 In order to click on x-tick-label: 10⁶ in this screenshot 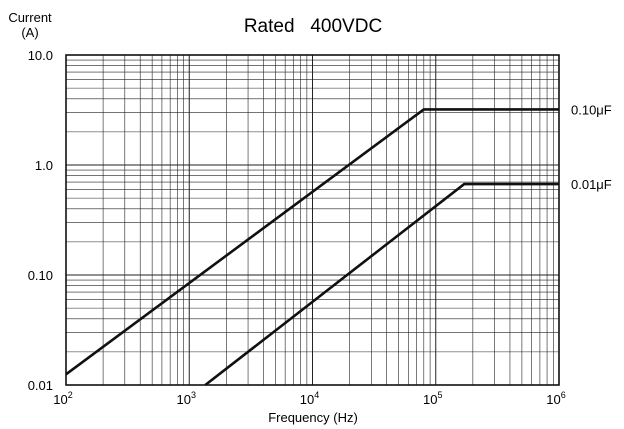, I will do `click(555, 398)`.